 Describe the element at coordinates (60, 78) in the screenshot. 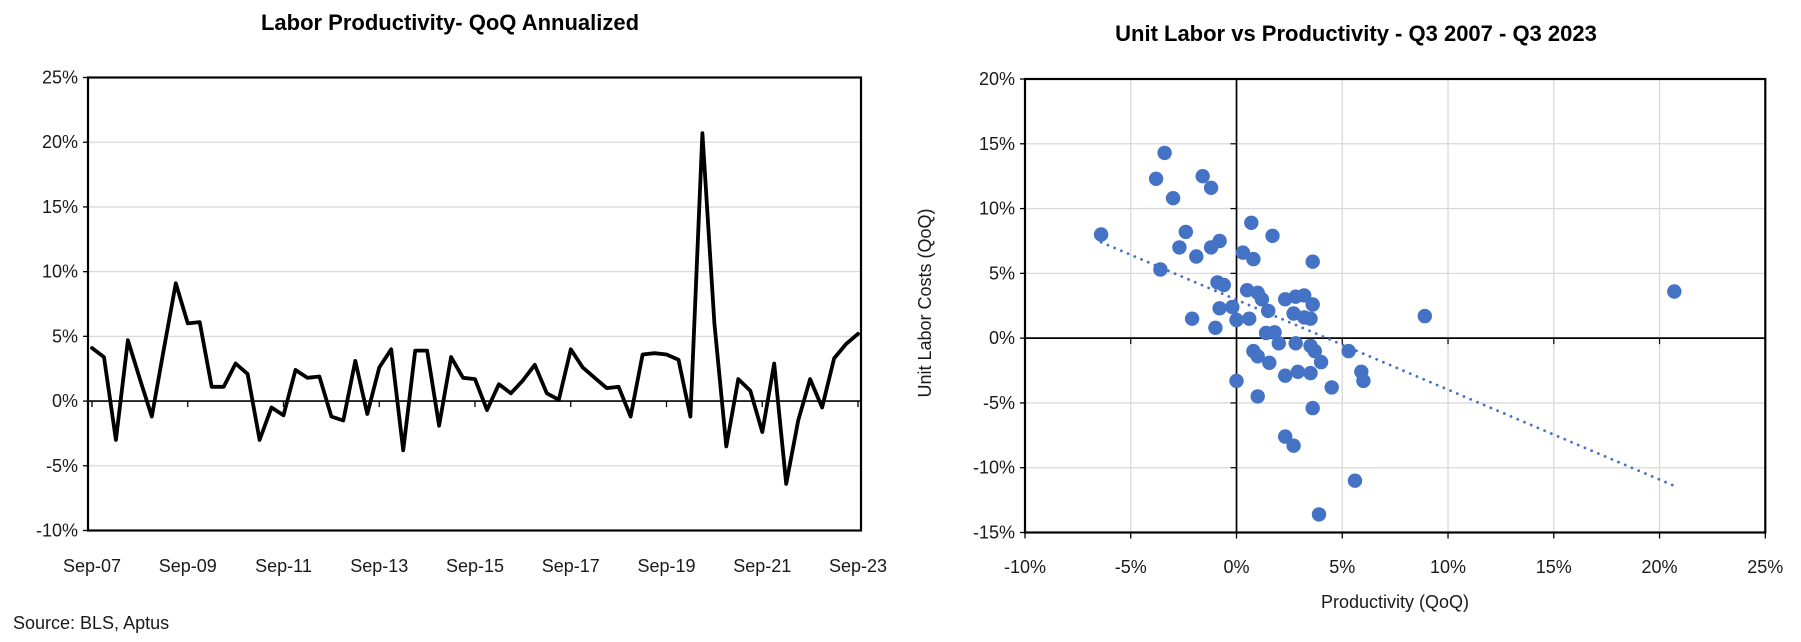

I see `y-axis-tick-label: 25%` at that location.